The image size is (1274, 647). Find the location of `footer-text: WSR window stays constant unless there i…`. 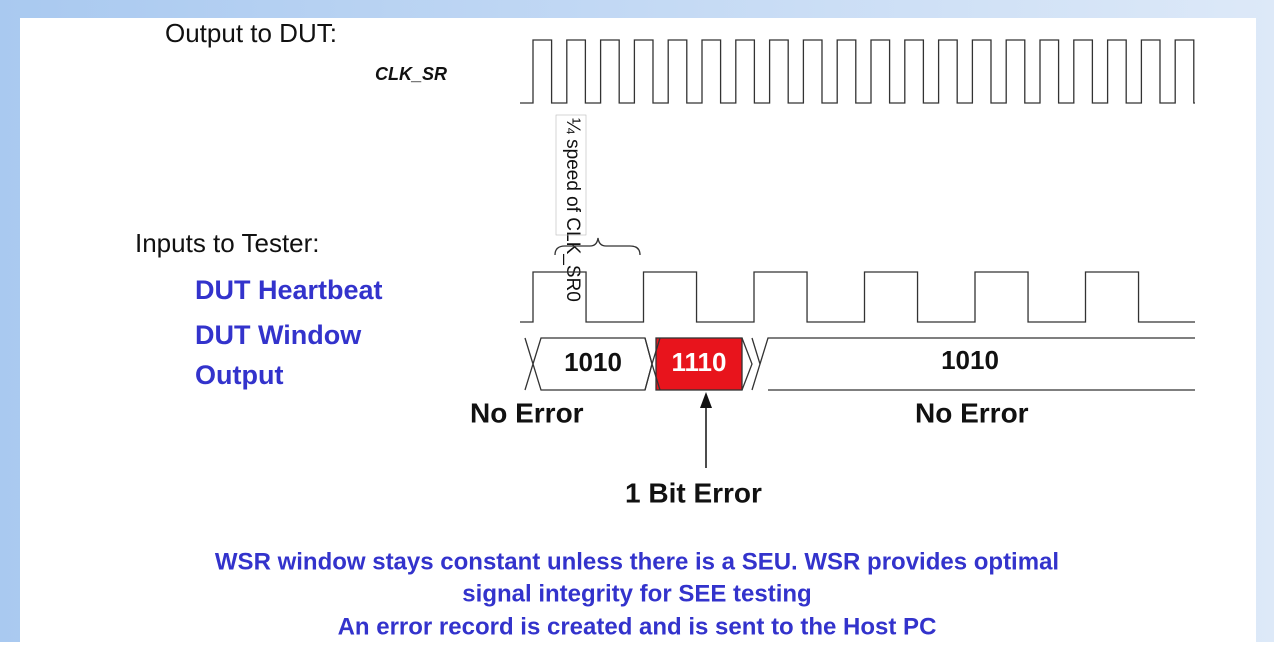

footer-text: WSR window stays constant unless there i… is located at coordinates (637, 561).